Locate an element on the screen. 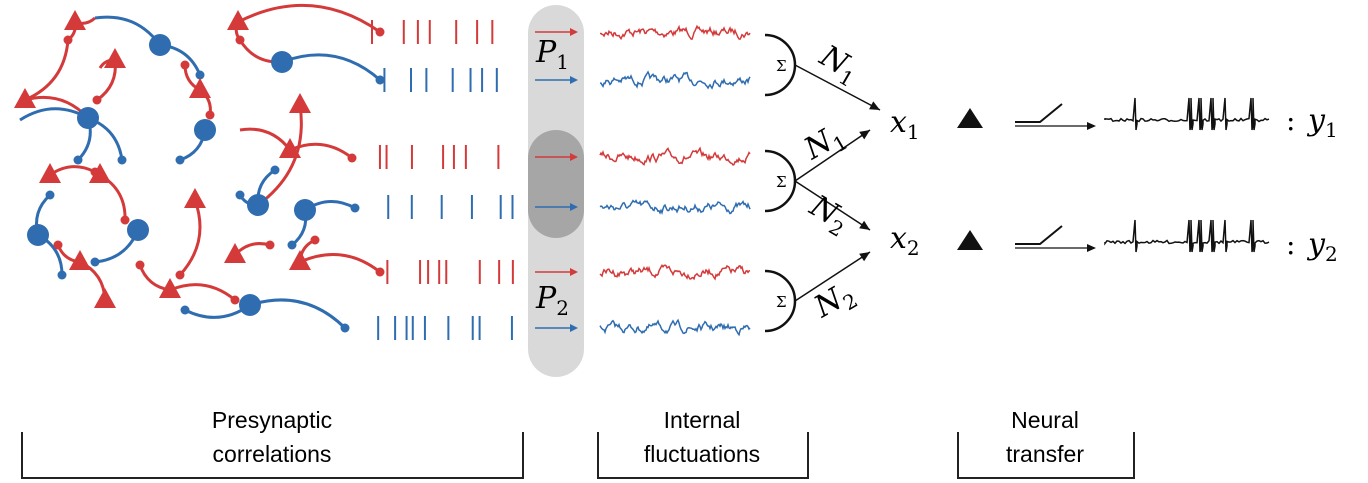 This screenshot has height=483, width=1368. output-input: x2 is located at coordinates (905, 240).